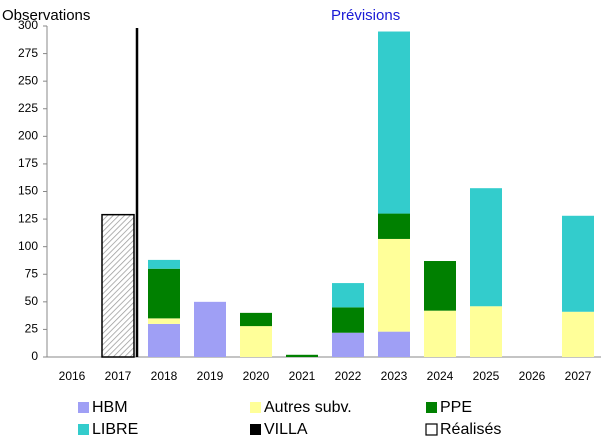  What do you see at coordinates (28, 218) in the screenshot?
I see `y-tick-label: 125` at bounding box center [28, 218].